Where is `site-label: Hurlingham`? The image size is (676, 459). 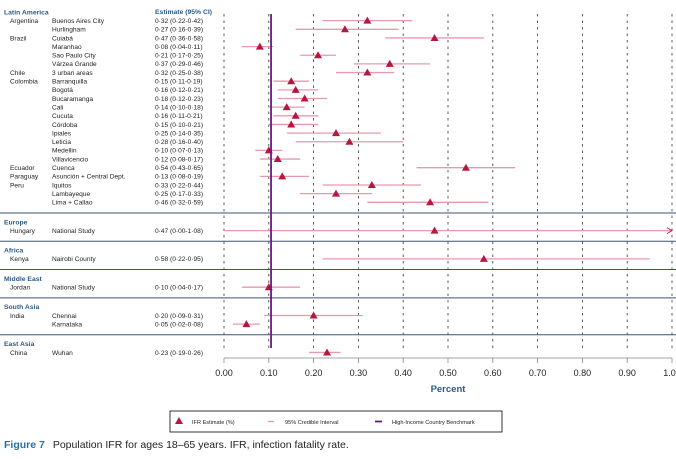 site-label: Hurlingham is located at coordinates (69, 30).